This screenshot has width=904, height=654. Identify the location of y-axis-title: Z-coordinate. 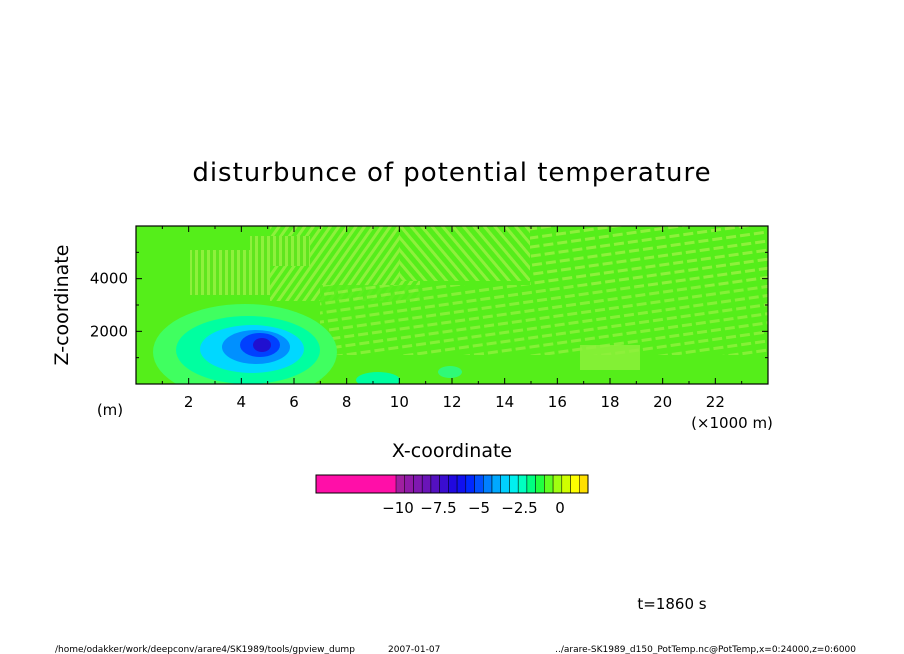
(62, 305).